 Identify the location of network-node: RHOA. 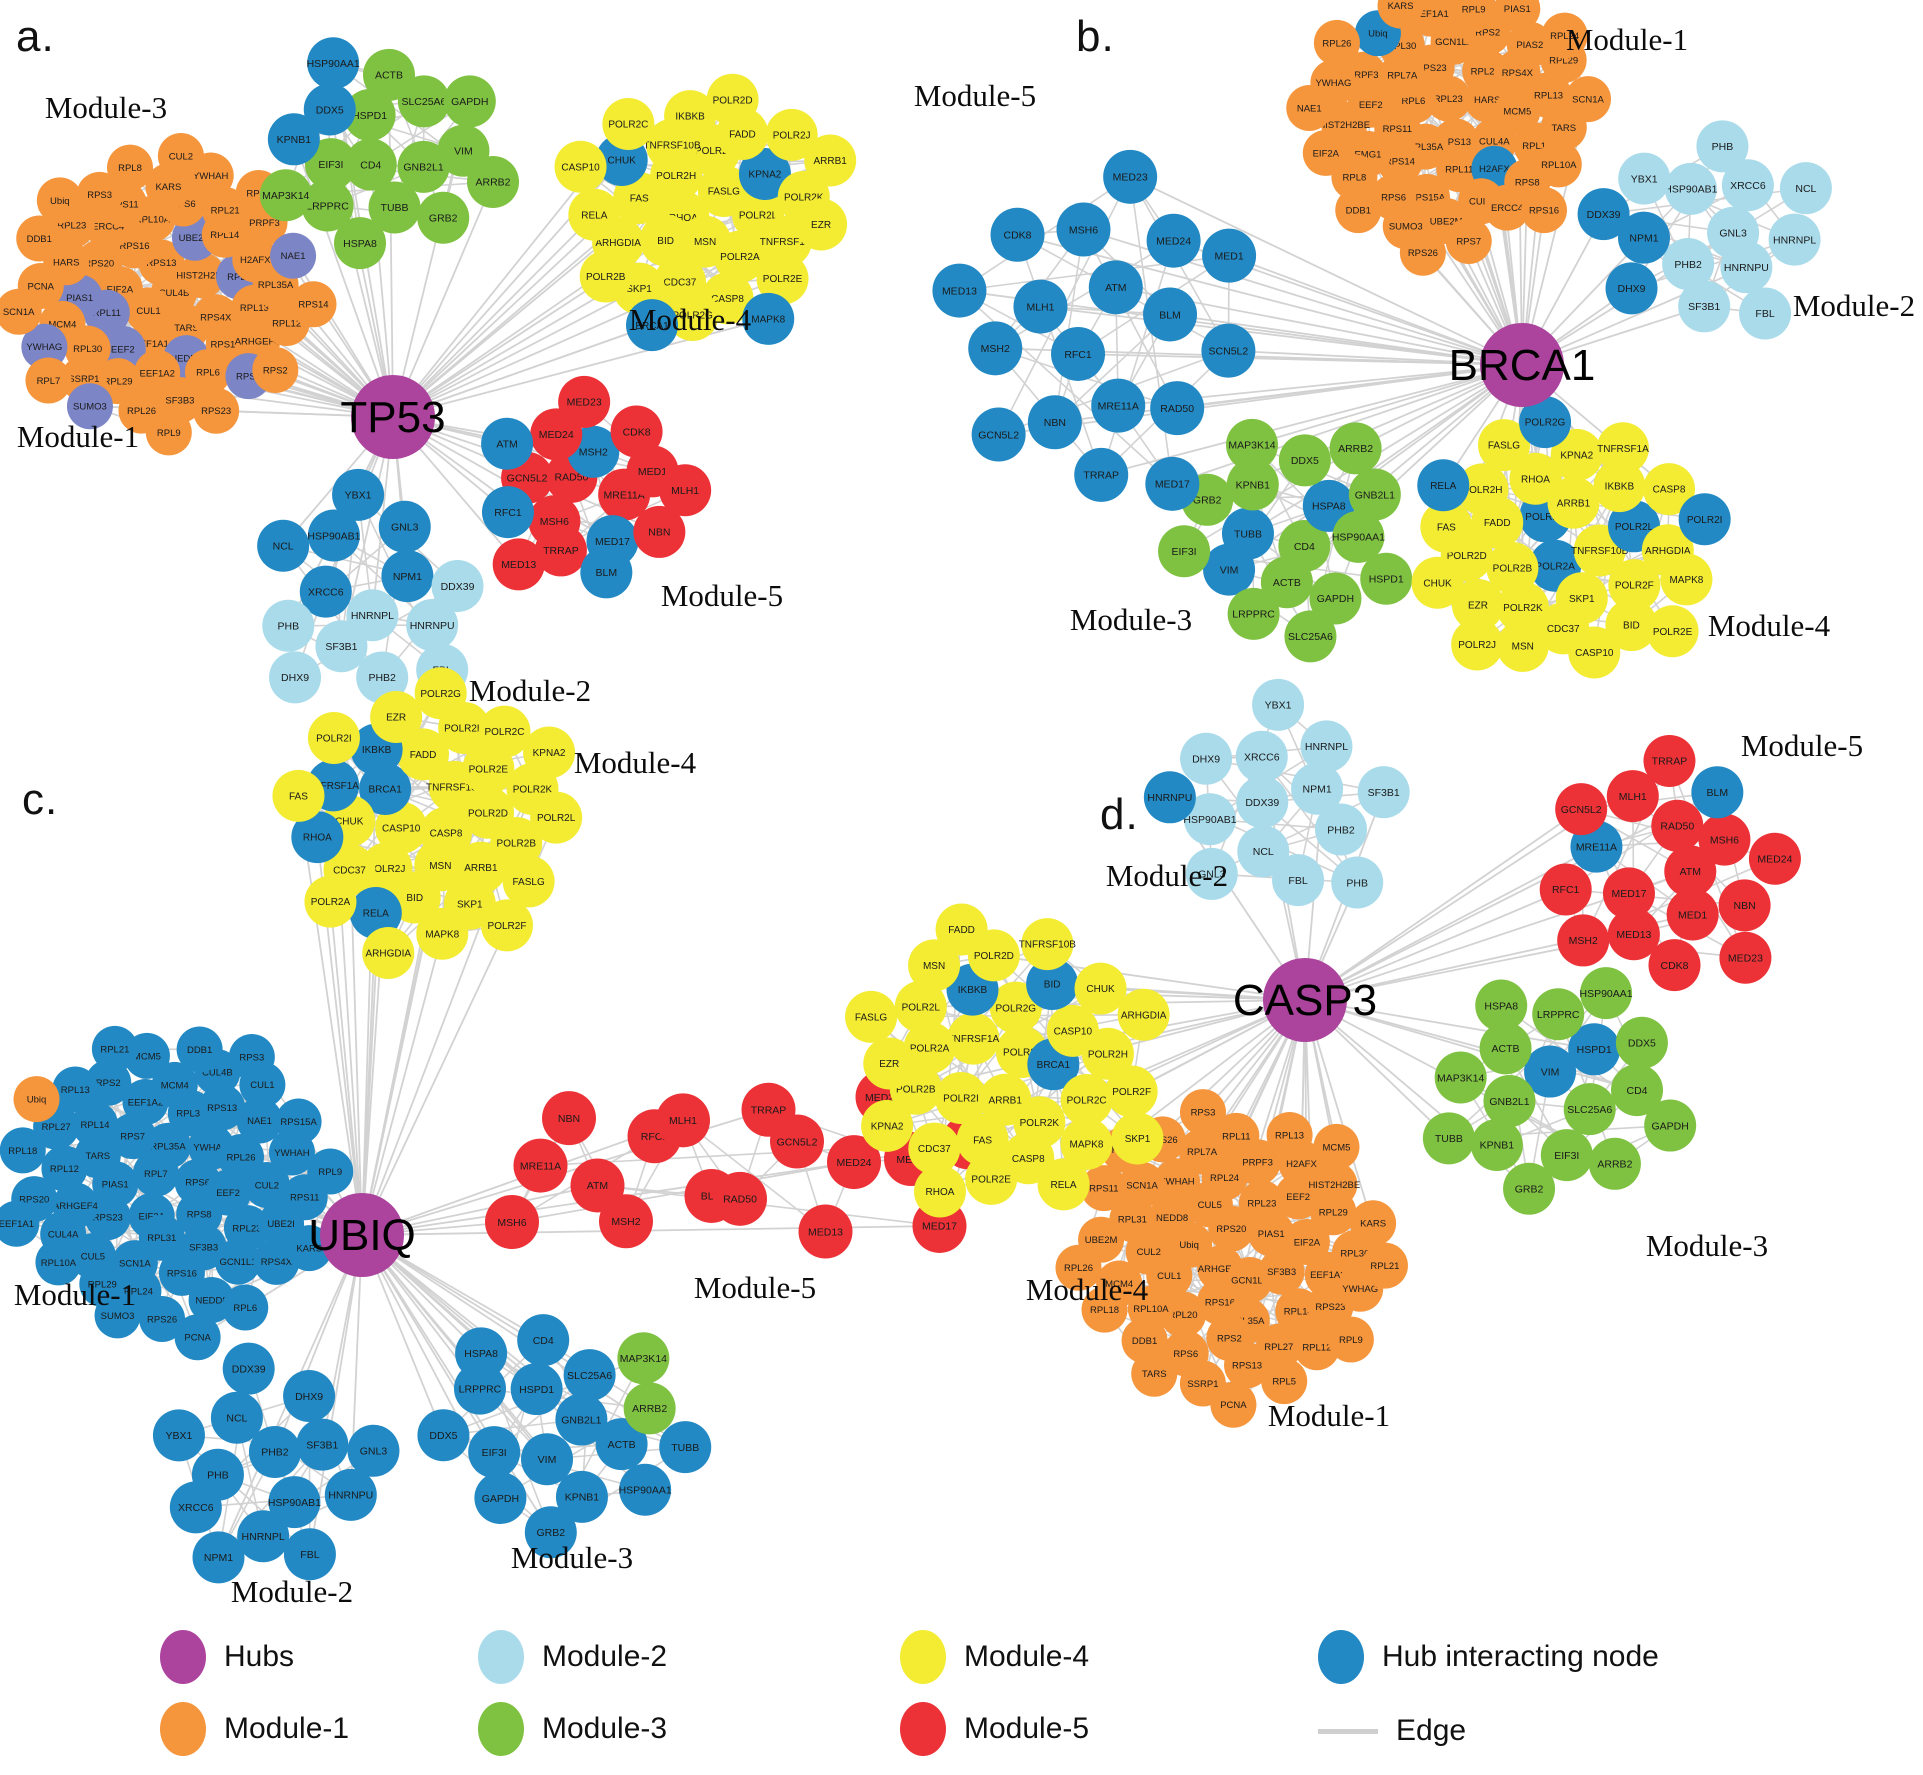
(317, 837).